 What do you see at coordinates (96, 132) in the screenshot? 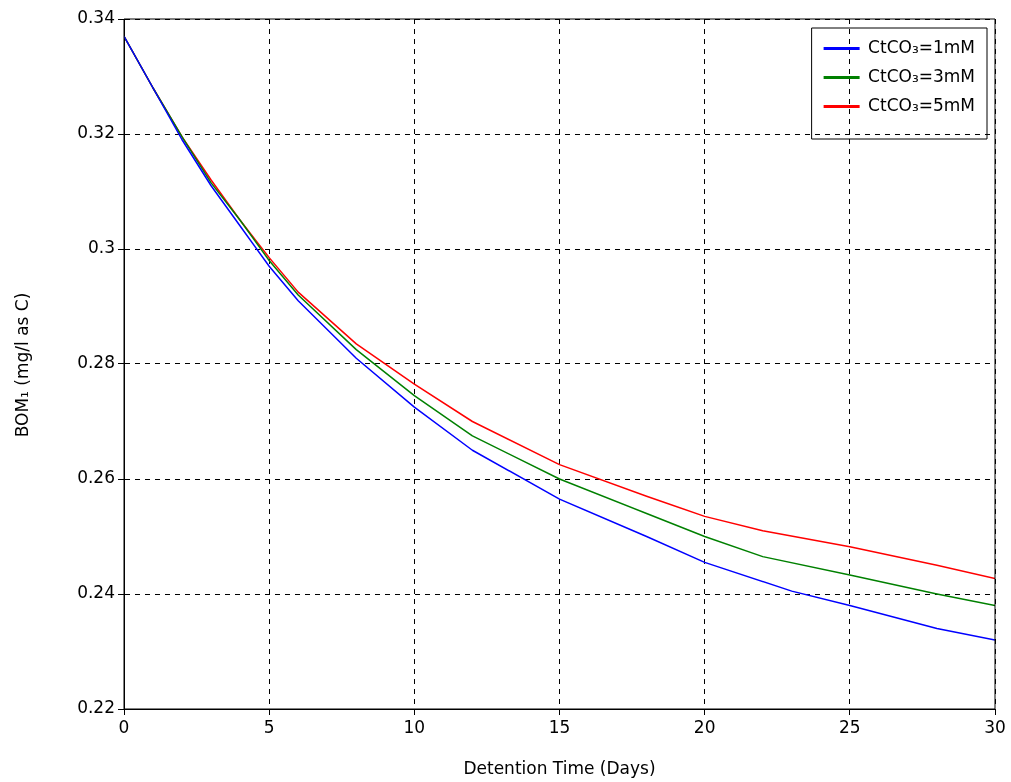
I see `y-tick-label: 0.32` at bounding box center [96, 132].